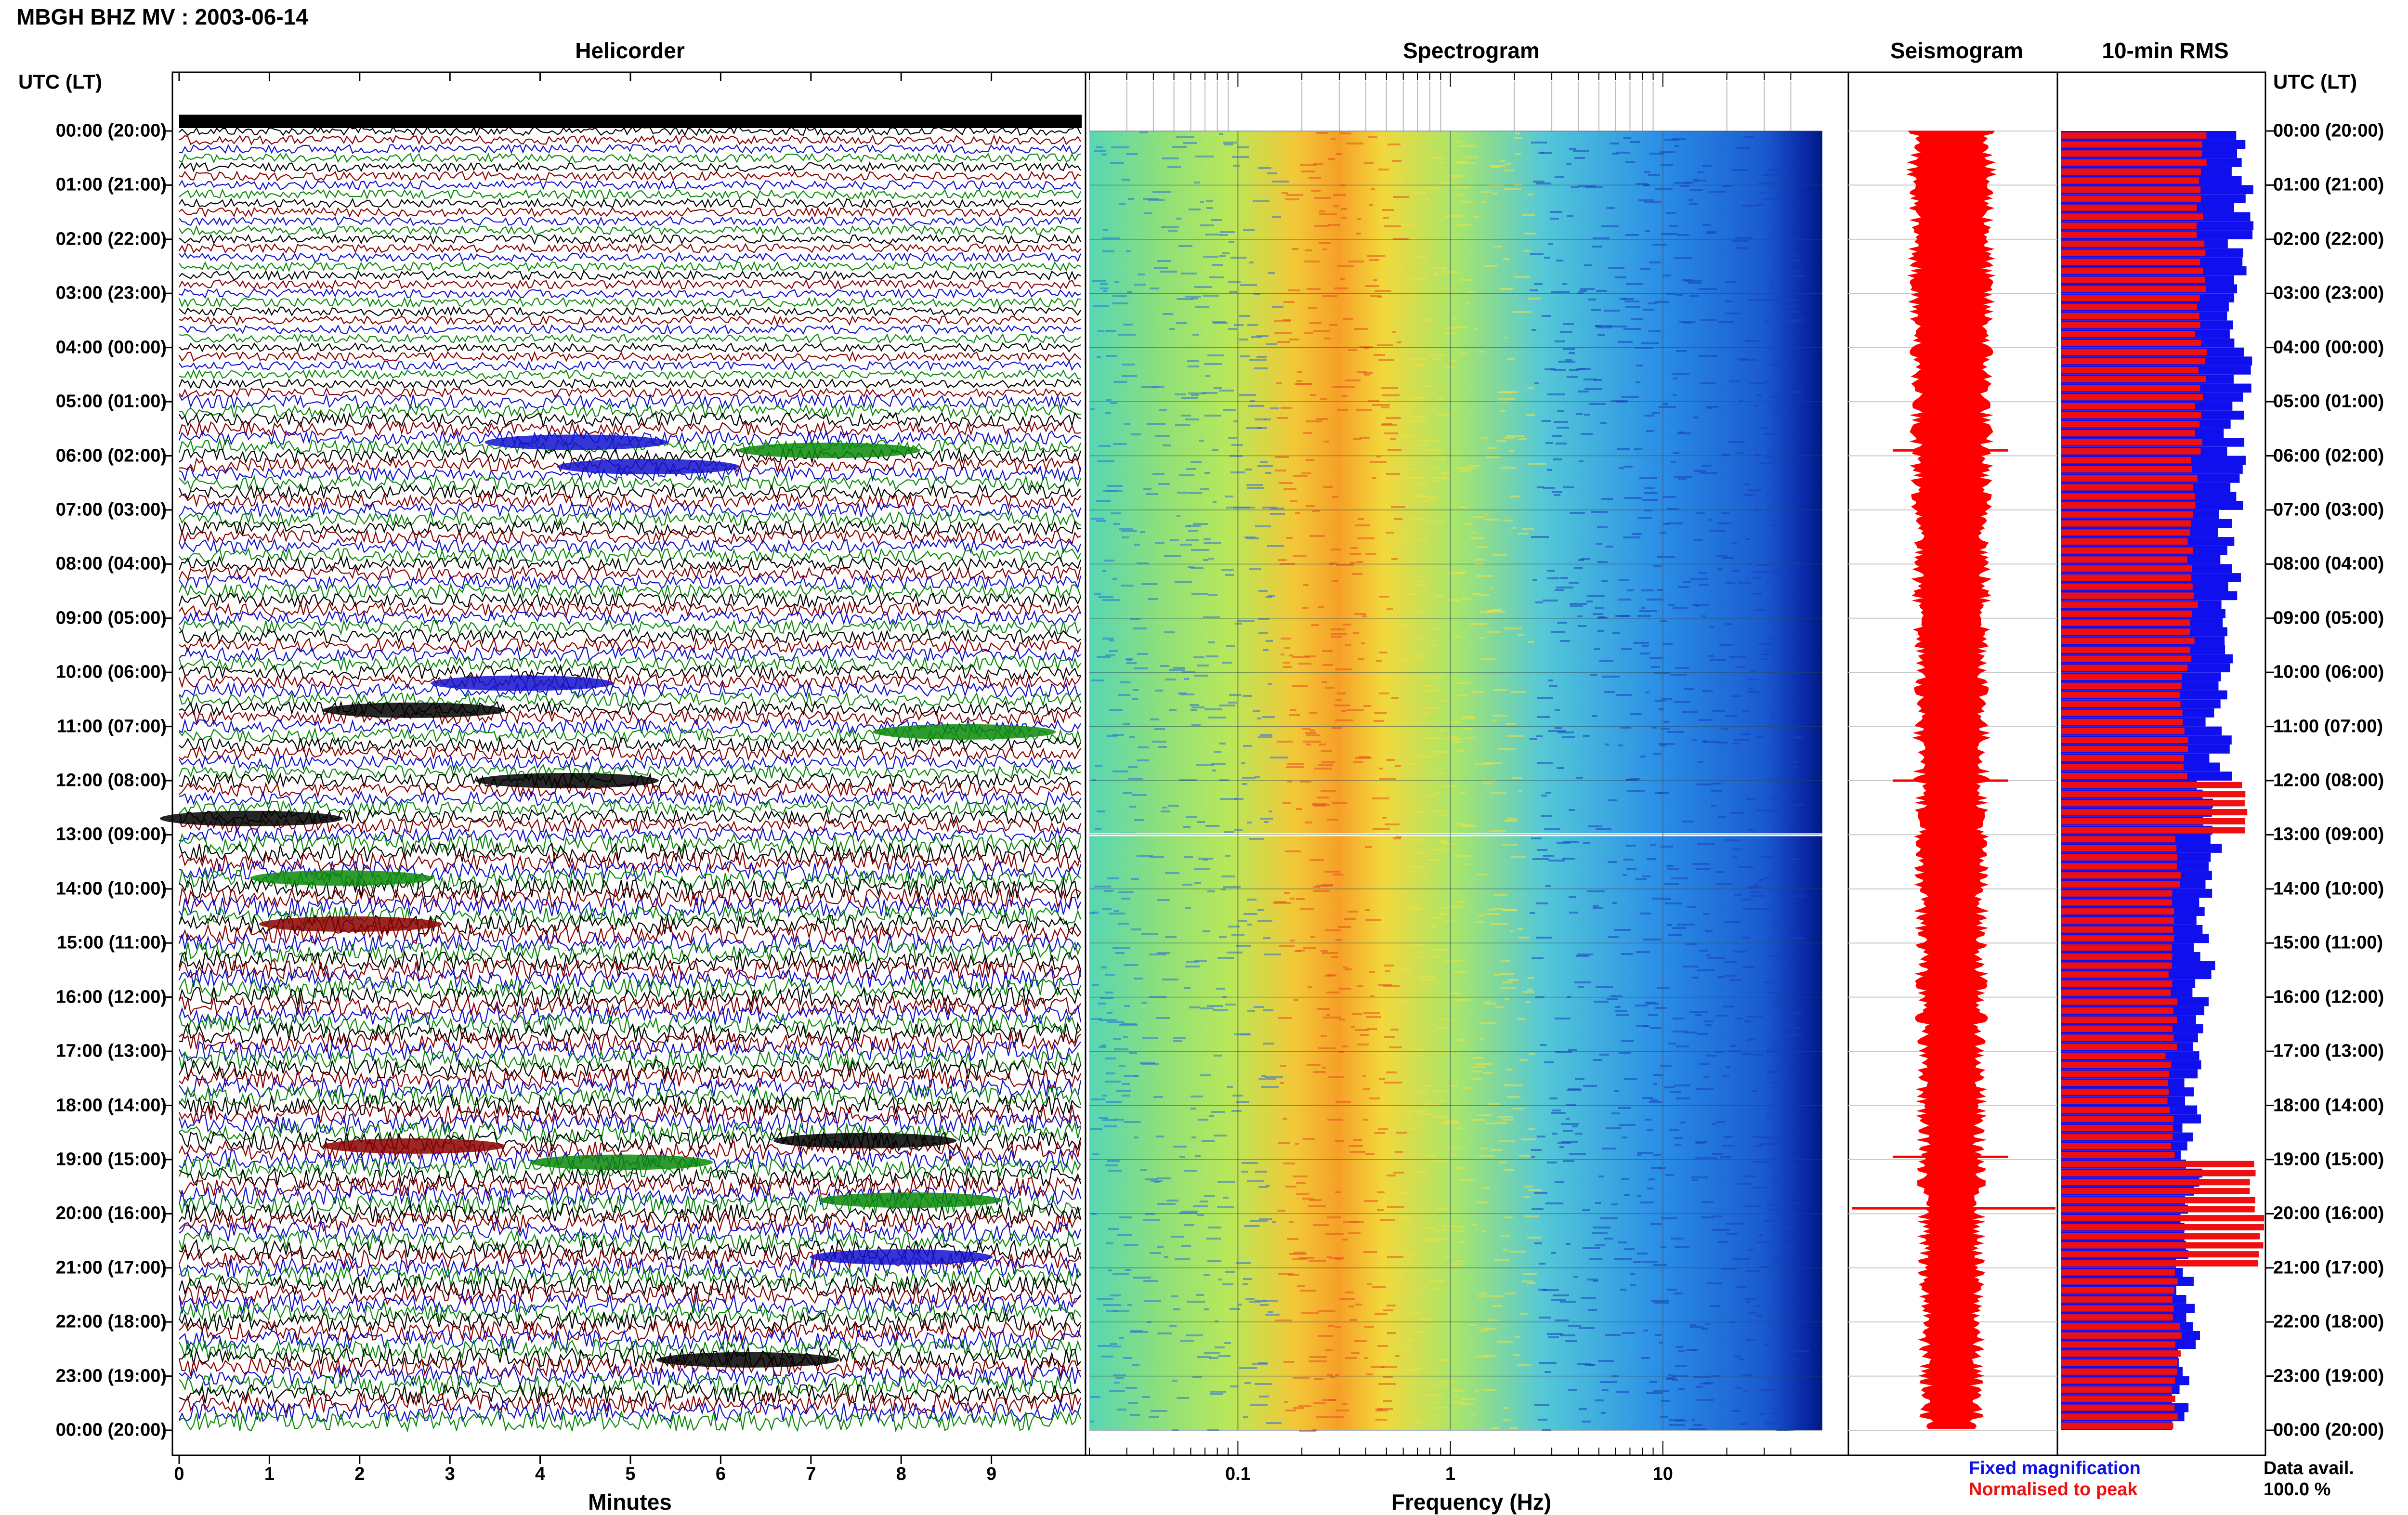 Image resolution: width=2408 pixels, height=1515 pixels. I want to click on utc-header-left: UTC (LT), so click(60, 82).